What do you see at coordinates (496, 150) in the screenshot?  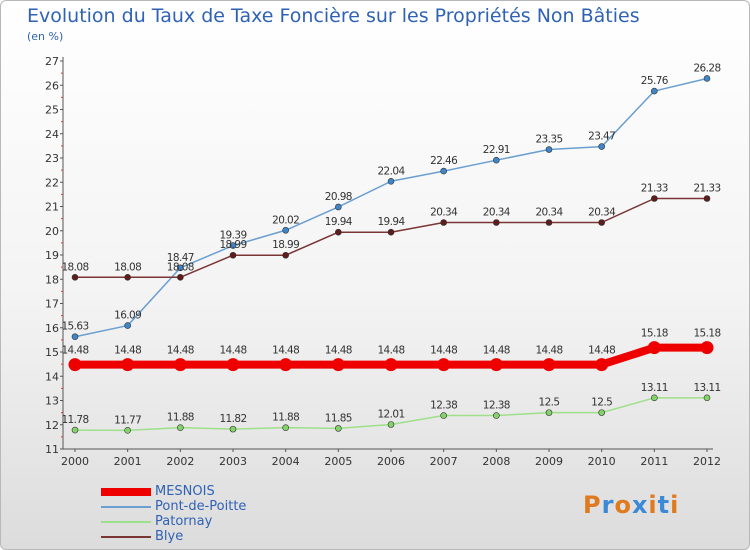 I see `data-label-pont-de-poitte: 22.91` at bounding box center [496, 150].